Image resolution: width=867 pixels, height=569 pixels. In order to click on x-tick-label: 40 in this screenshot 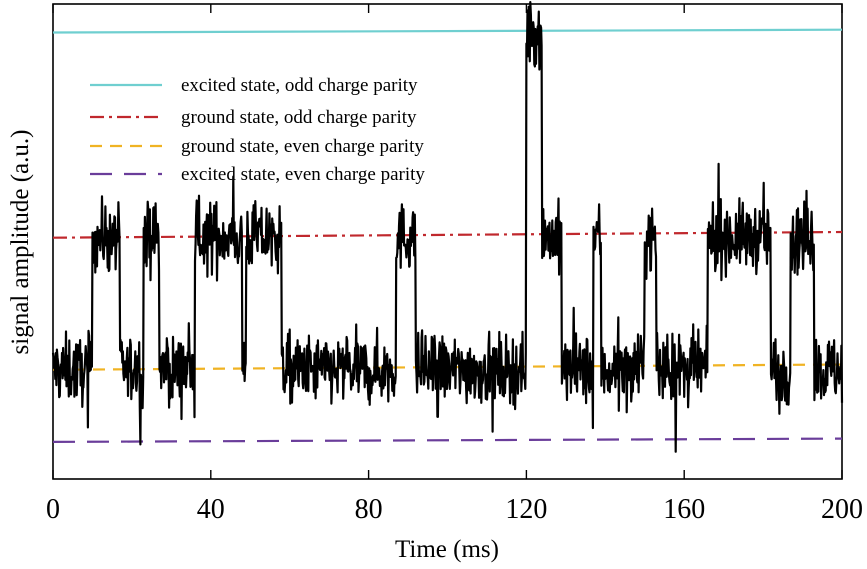, I will do `click(211, 509)`.